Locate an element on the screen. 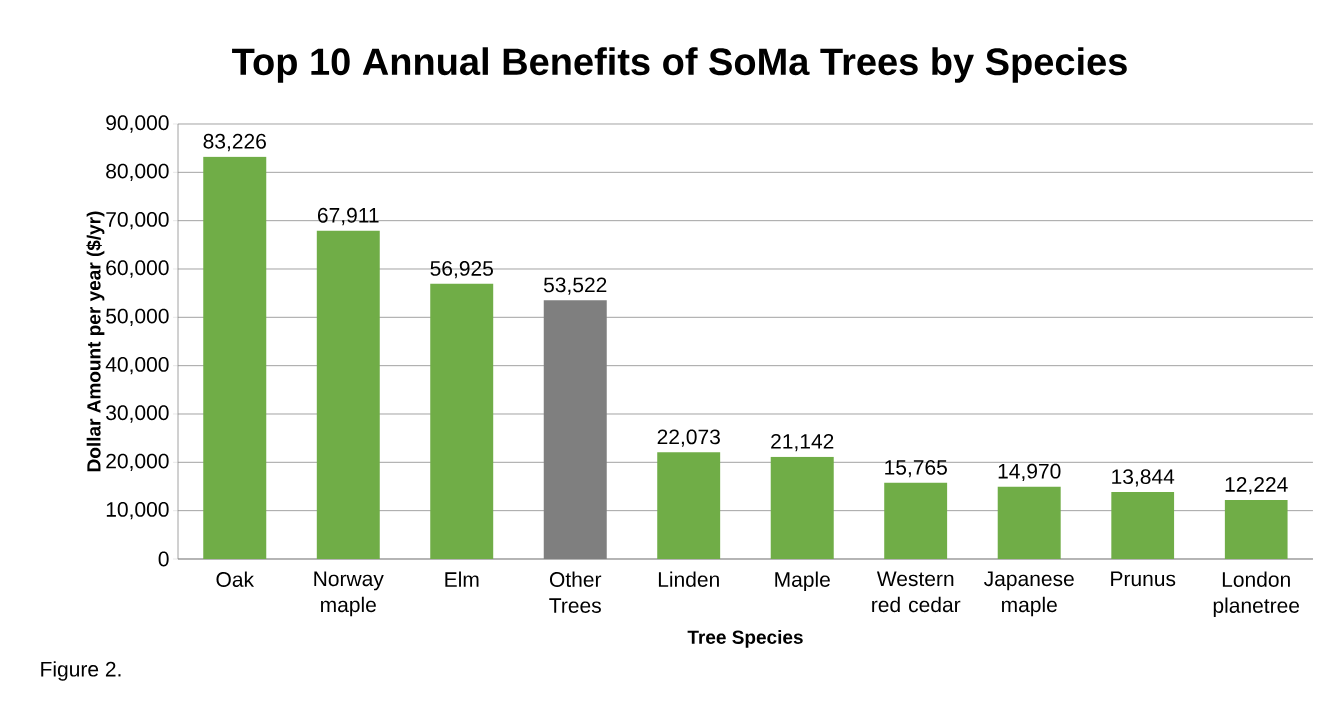 The height and width of the screenshot is (711, 1329). x-tick-label: Other Trees is located at coordinates (575, 592).